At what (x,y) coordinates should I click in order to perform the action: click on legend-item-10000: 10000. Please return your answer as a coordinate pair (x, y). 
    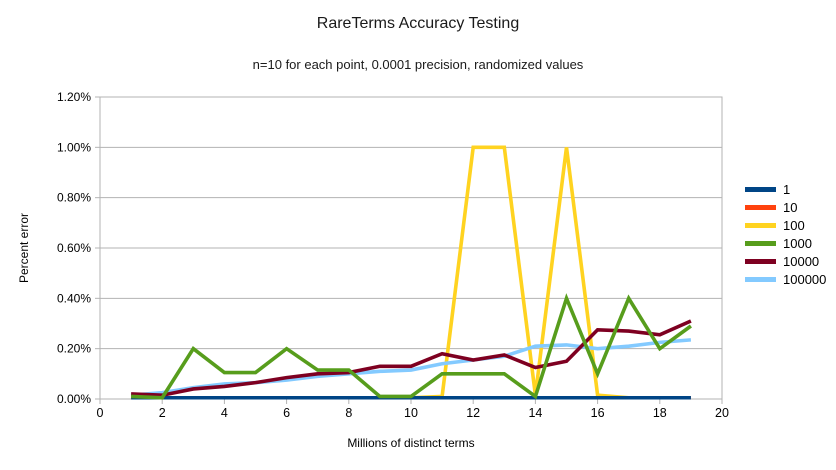
    Looking at the image, I should click on (785, 261).